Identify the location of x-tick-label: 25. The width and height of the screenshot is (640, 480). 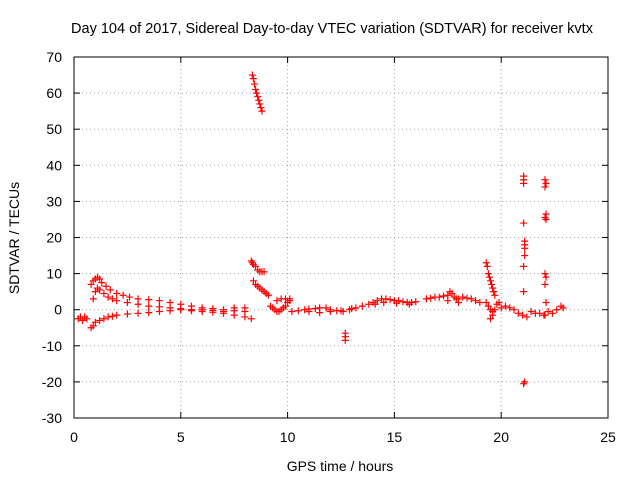
(608, 437).